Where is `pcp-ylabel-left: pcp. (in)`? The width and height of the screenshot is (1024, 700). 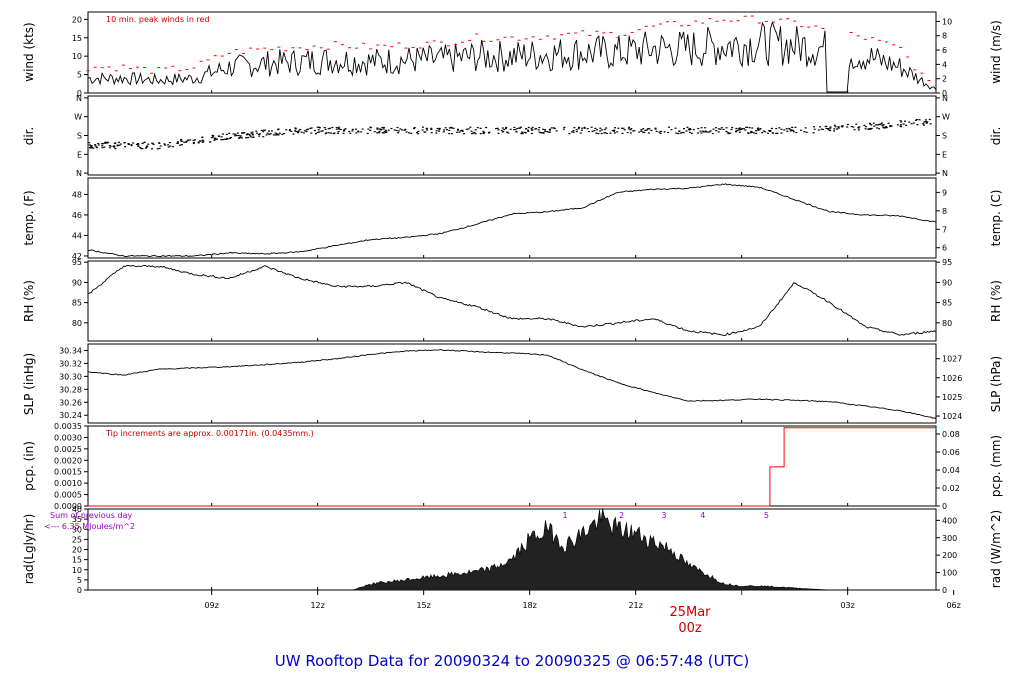 pcp-ylabel-left: pcp. (in) is located at coordinates (29, 466).